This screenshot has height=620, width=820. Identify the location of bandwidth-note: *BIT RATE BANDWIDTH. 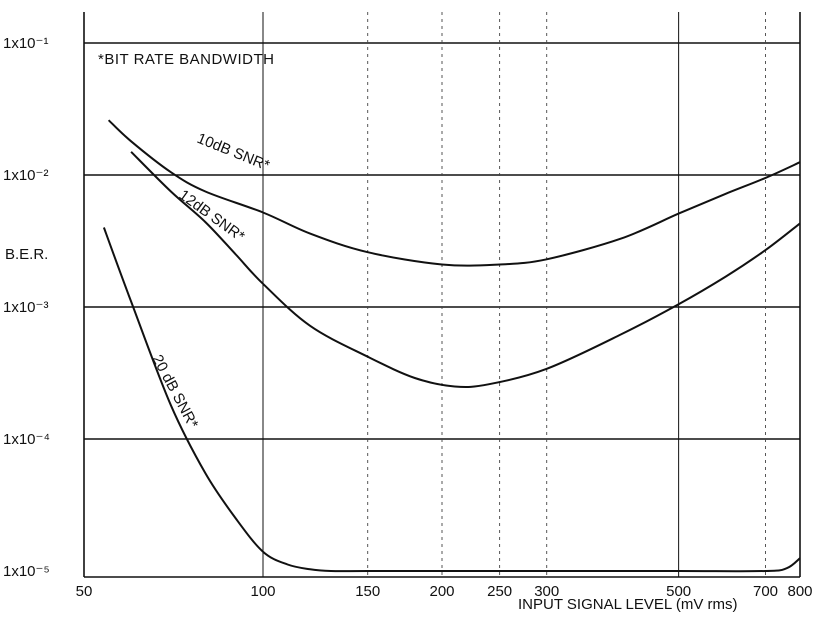
(186, 59).